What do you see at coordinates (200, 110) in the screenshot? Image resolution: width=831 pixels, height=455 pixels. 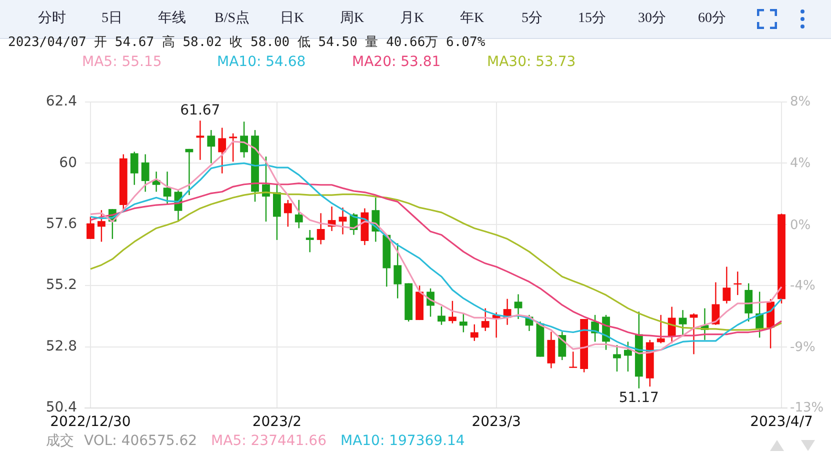 I see `annotation: 61.67` at bounding box center [200, 110].